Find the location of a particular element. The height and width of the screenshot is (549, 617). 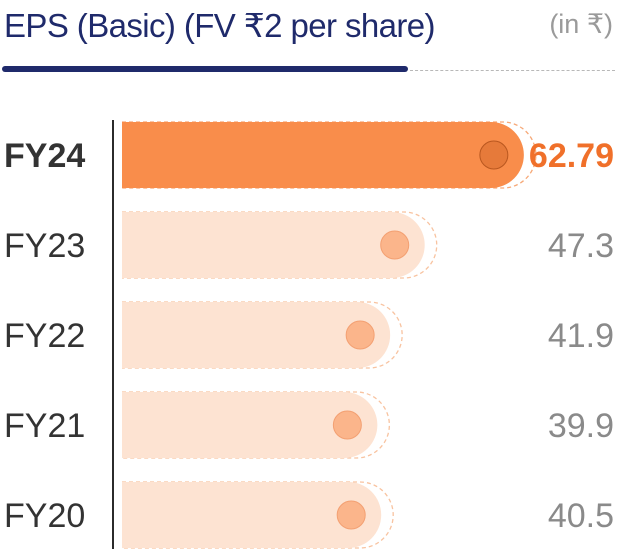

bar-outline-fy20 is located at coordinates (258, 515).